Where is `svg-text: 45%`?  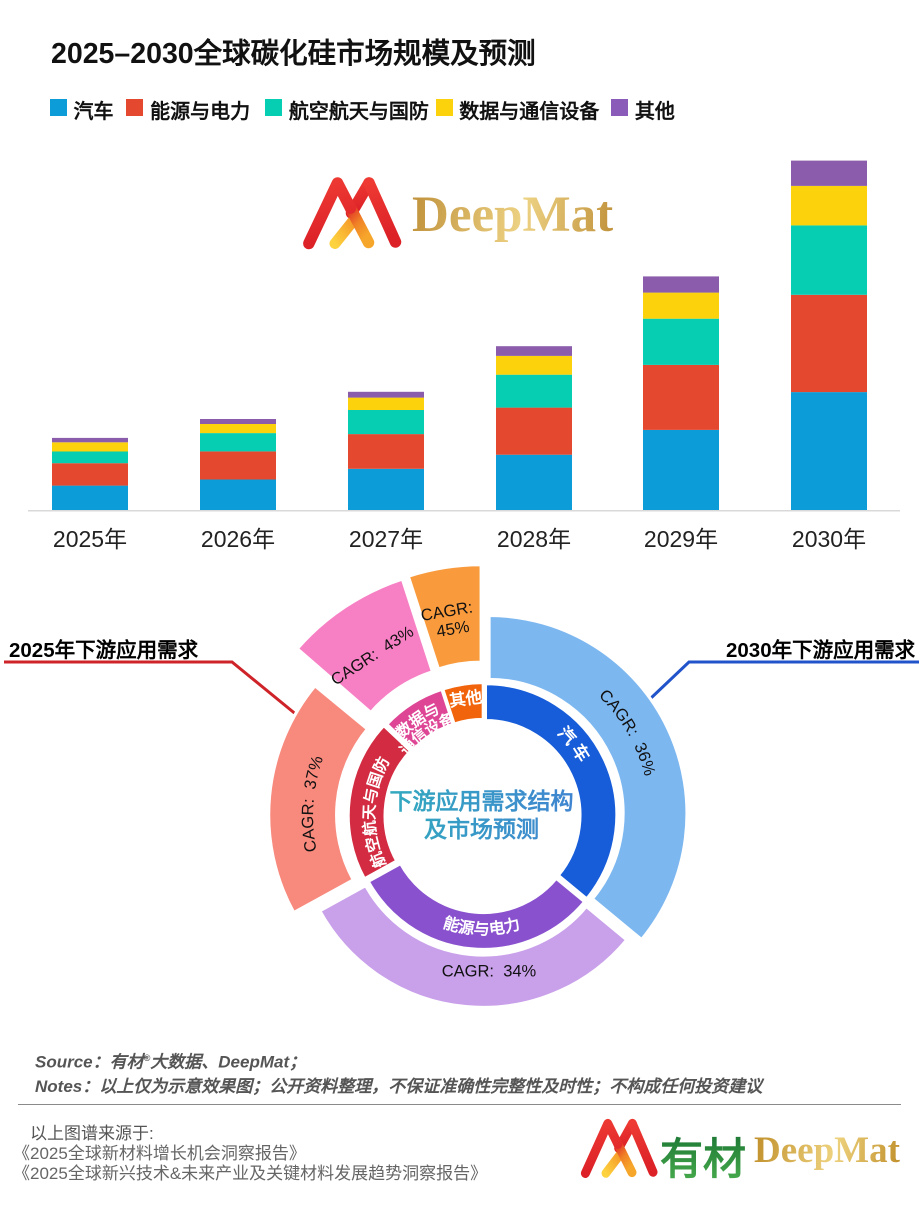 svg-text: 45% is located at coordinates (453, 629).